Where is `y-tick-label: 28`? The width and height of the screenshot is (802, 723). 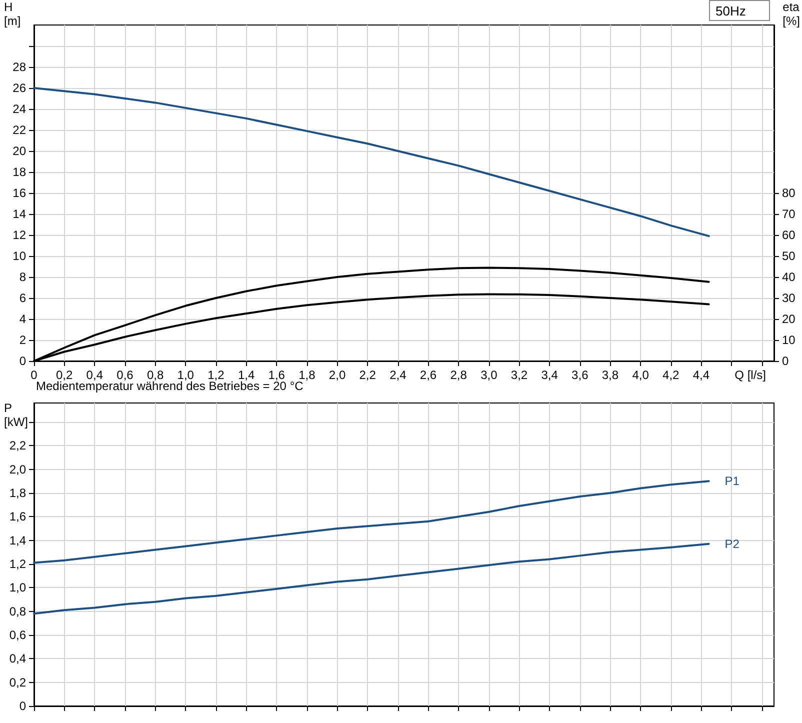 y-tick-label: 28 is located at coordinates (19, 67).